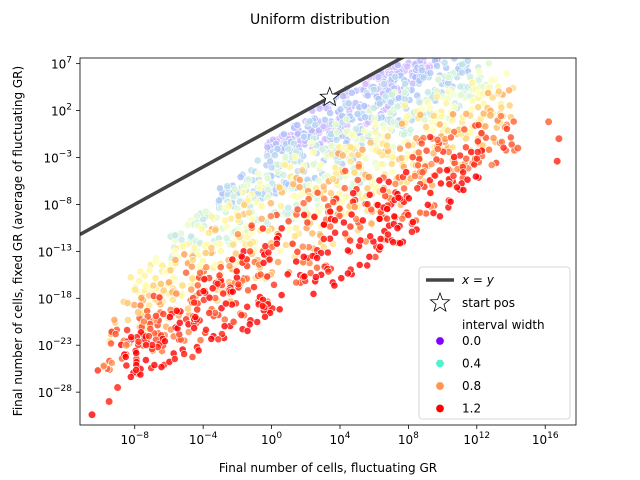 This screenshot has height=480, width=640. I want to click on start-pos-marker-layer, so click(330, 96).